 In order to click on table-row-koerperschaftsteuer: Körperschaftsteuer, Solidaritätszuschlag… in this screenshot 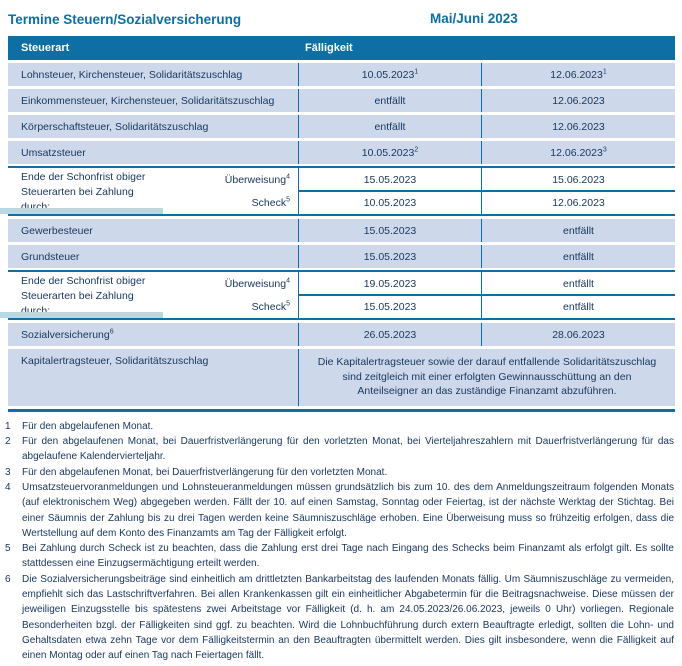, I will do `click(341, 126)`.